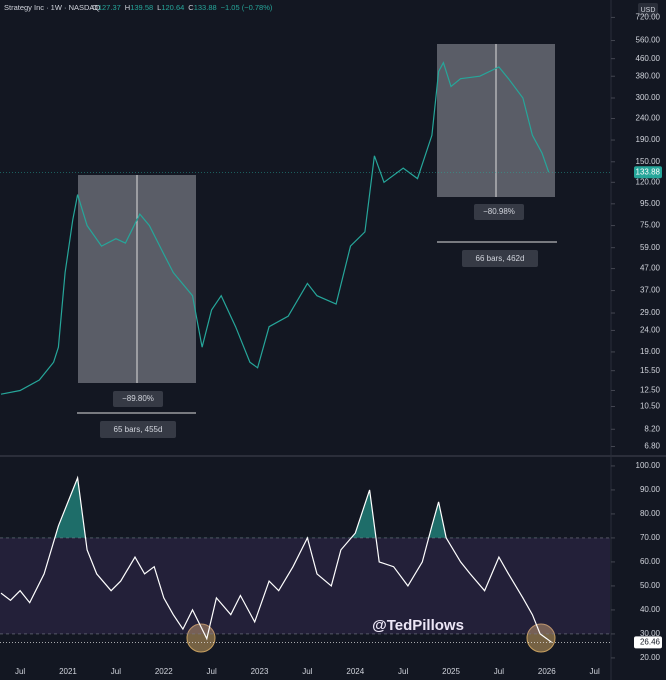 This screenshot has width=666, height=680. Describe the element at coordinates (648, 139) in the screenshot. I see `y-tick-label: 190.00` at that location.